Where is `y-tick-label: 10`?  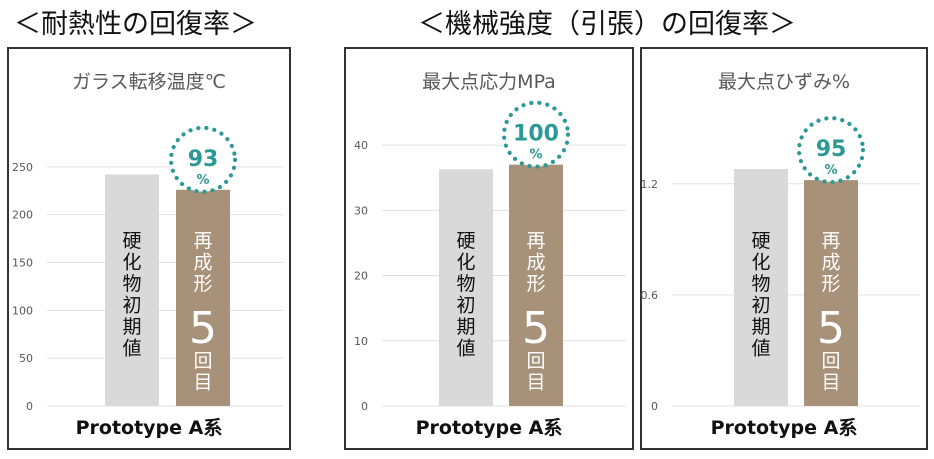 y-tick-label: 10 is located at coordinates (361, 341).